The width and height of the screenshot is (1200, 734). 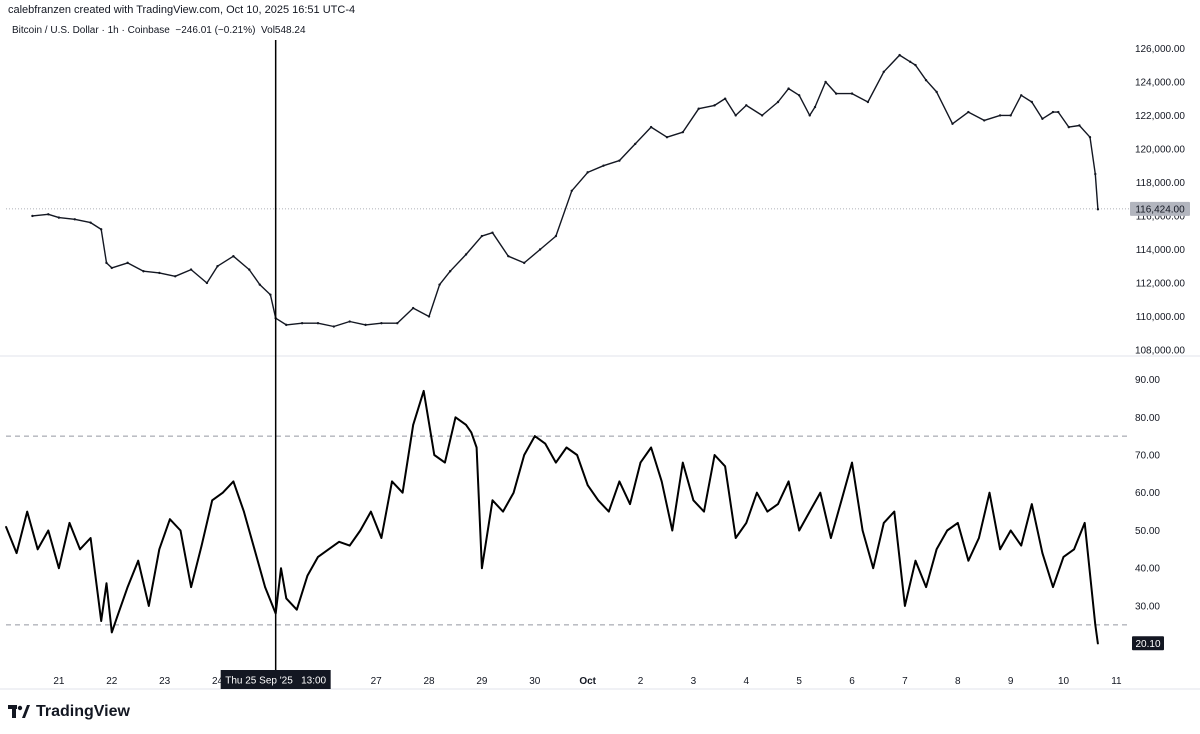 I want to click on tradingview-brand: TradingView, so click(x=69, y=712).